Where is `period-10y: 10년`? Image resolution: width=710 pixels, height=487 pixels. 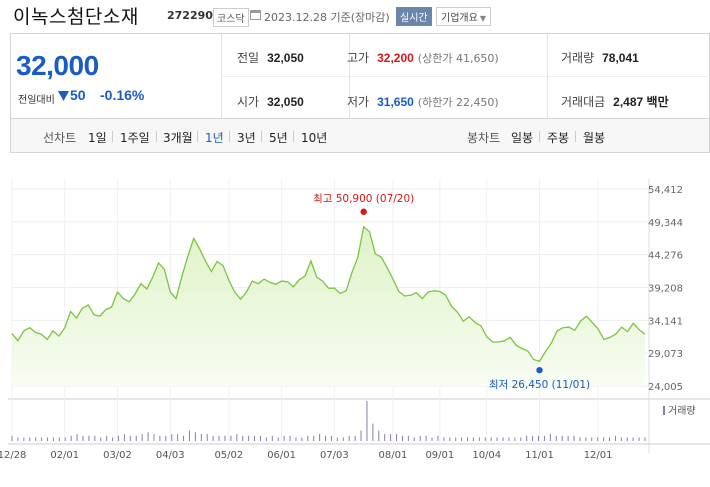
period-10y: 10년 is located at coordinates (314, 138).